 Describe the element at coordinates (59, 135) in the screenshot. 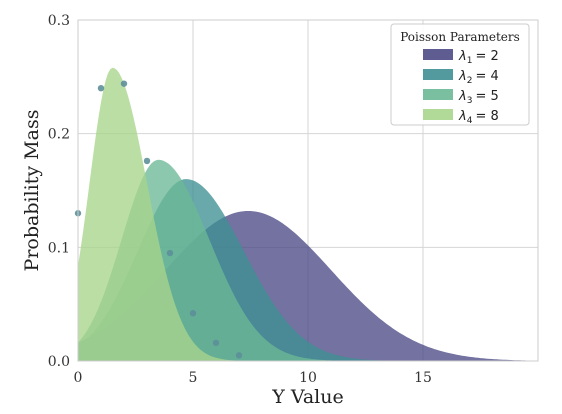

I see `y-tick-label: 0.2` at that location.